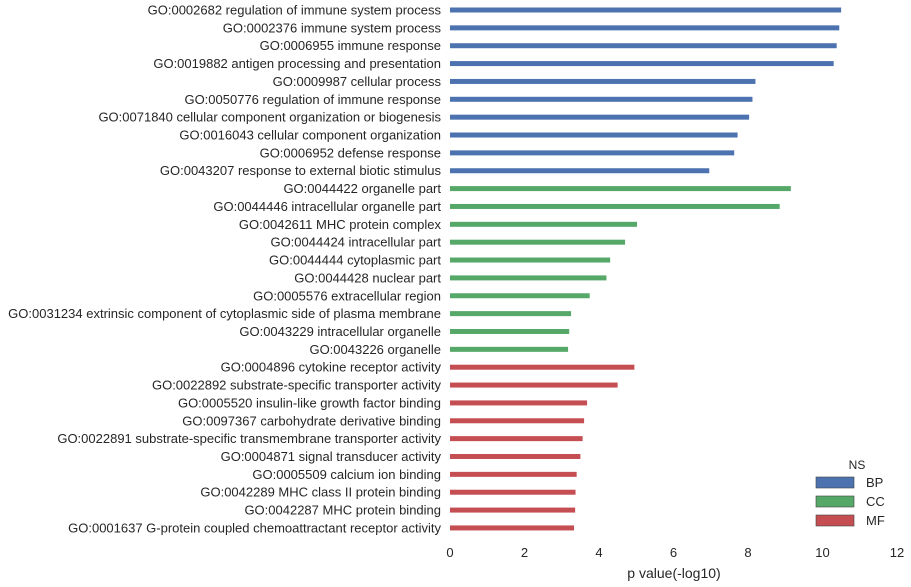 The width and height of the screenshot is (911, 587). Describe the element at coordinates (822, 552) in the screenshot. I see `x-tick-label: 10` at that location.